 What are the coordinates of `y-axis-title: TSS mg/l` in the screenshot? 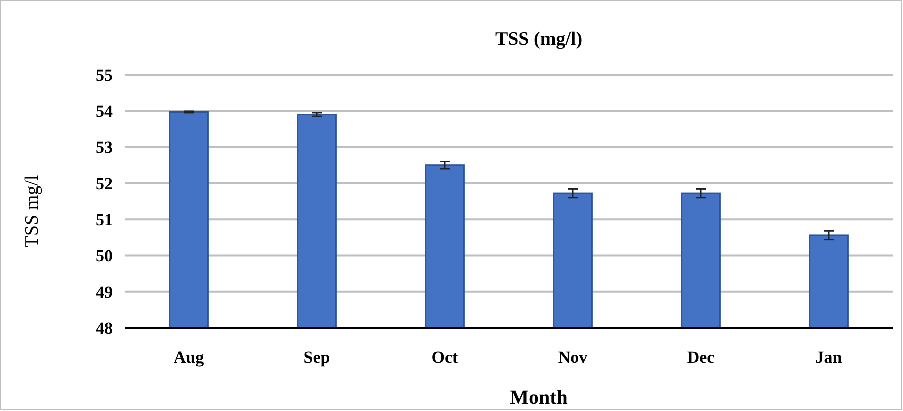 It's located at (32, 211).